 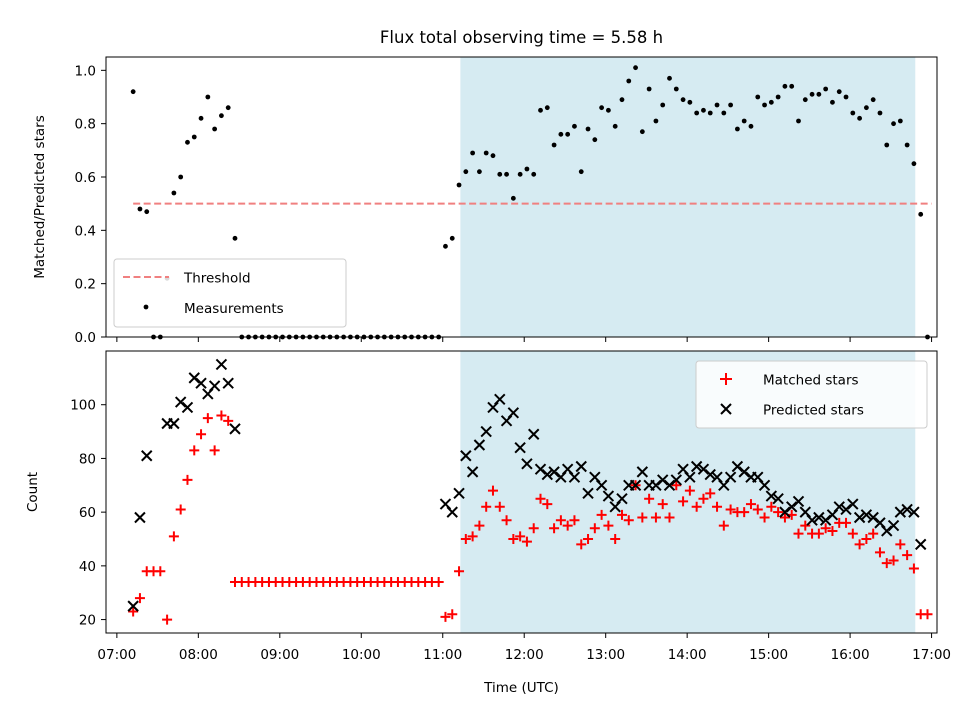 I want to click on top-x-ticks, so click(x=524, y=339).